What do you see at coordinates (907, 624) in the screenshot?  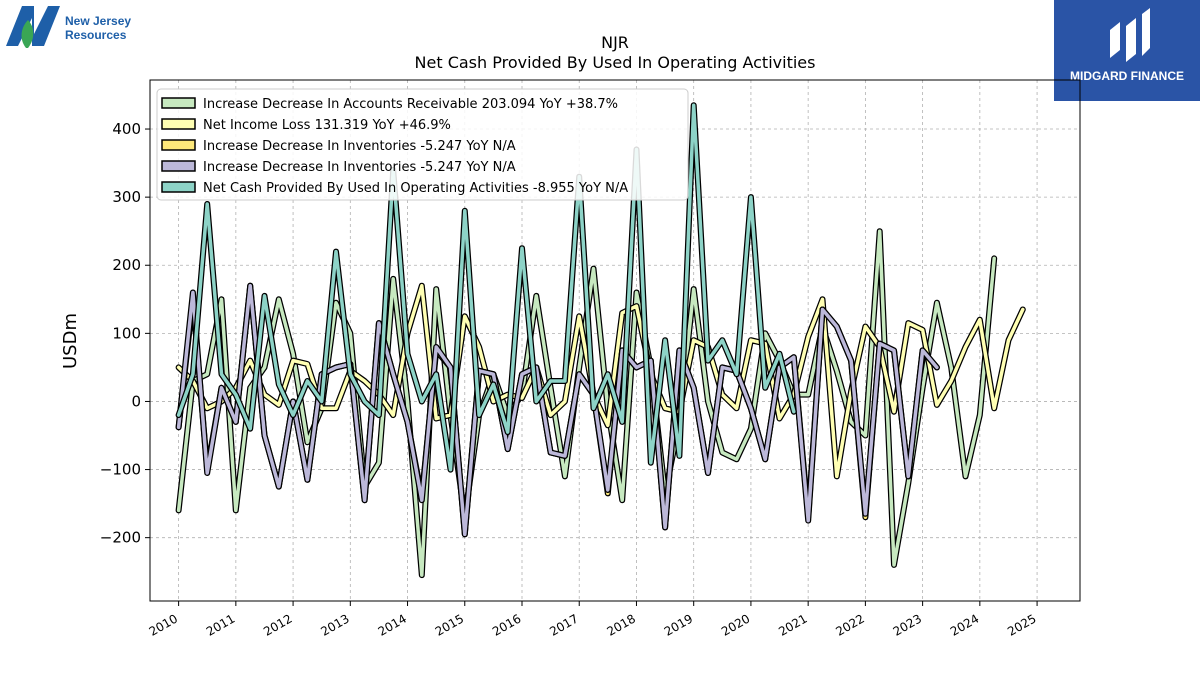 I see `x-tick-label: 2023` at bounding box center [907, 624].